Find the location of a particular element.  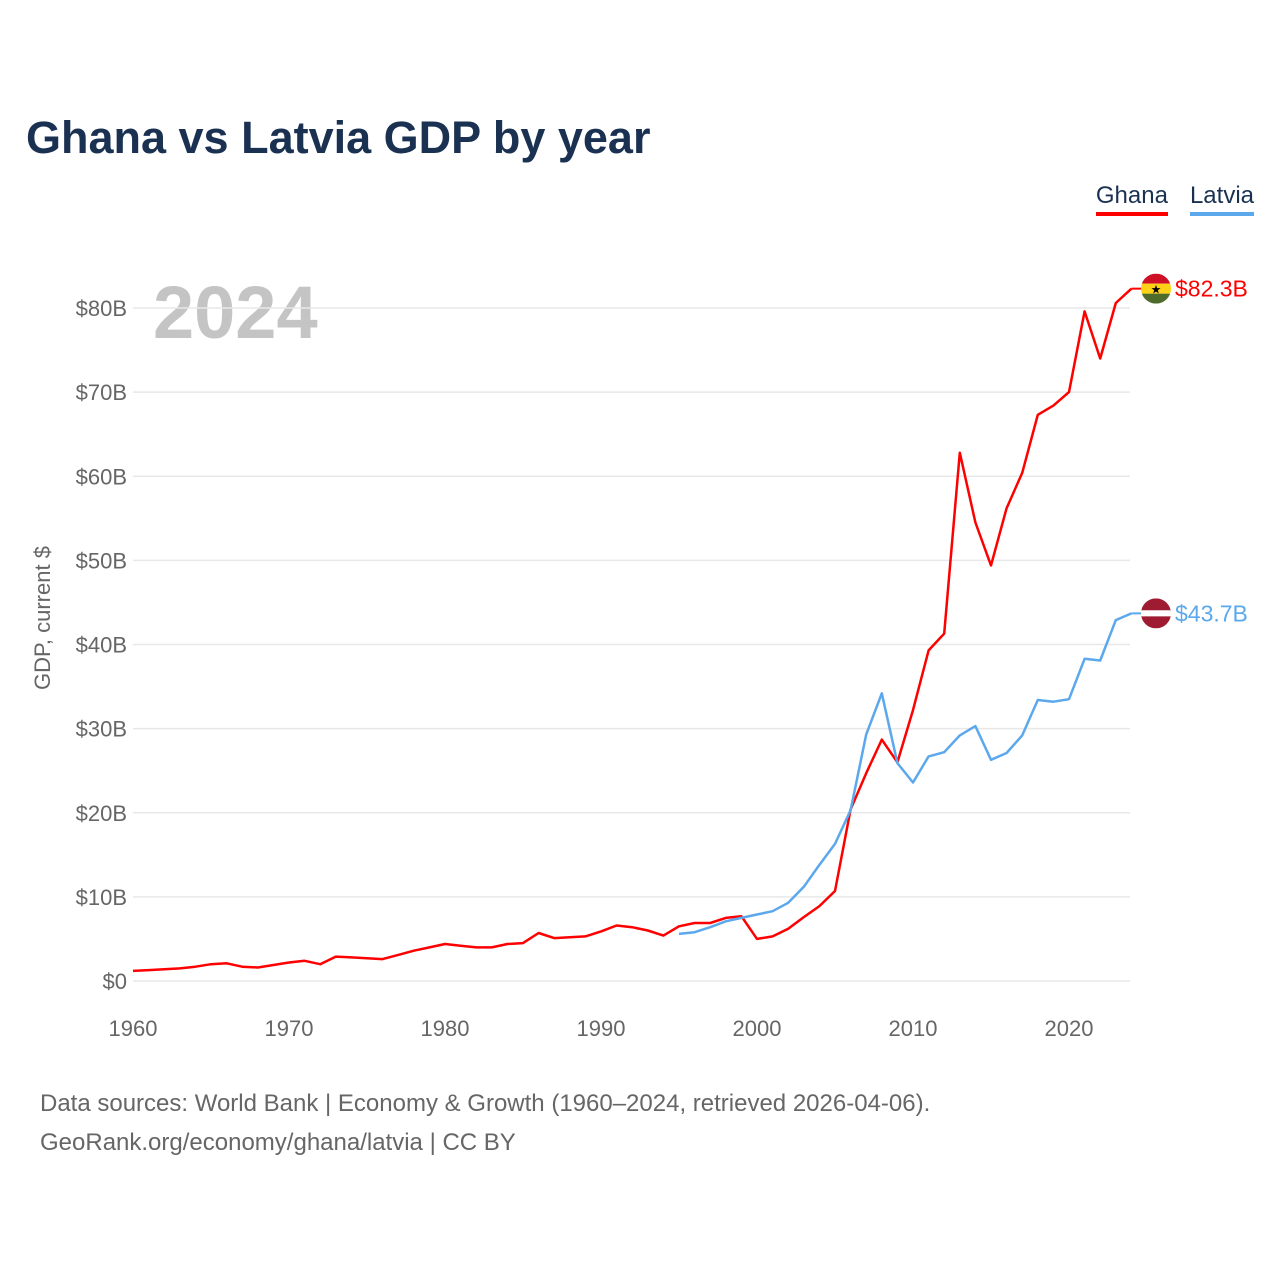

y-tick-label: $80B is located at coordinates (101, 308).